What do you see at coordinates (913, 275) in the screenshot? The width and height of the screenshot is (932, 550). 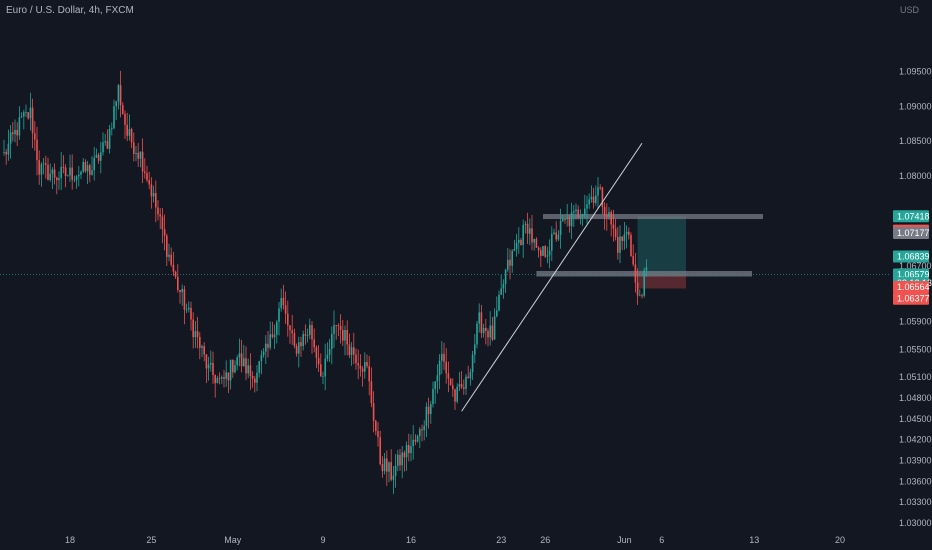 I see `price-badge-label: 1.06579` at bounding box center [913, 275].